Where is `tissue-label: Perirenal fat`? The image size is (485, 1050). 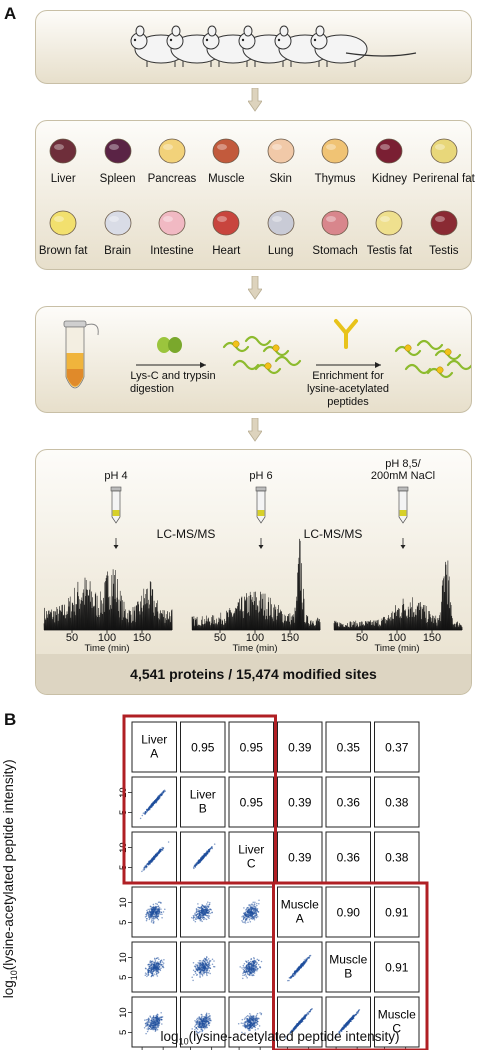
tissue-label: Perirenal fat is located at coordinates (443, 179).